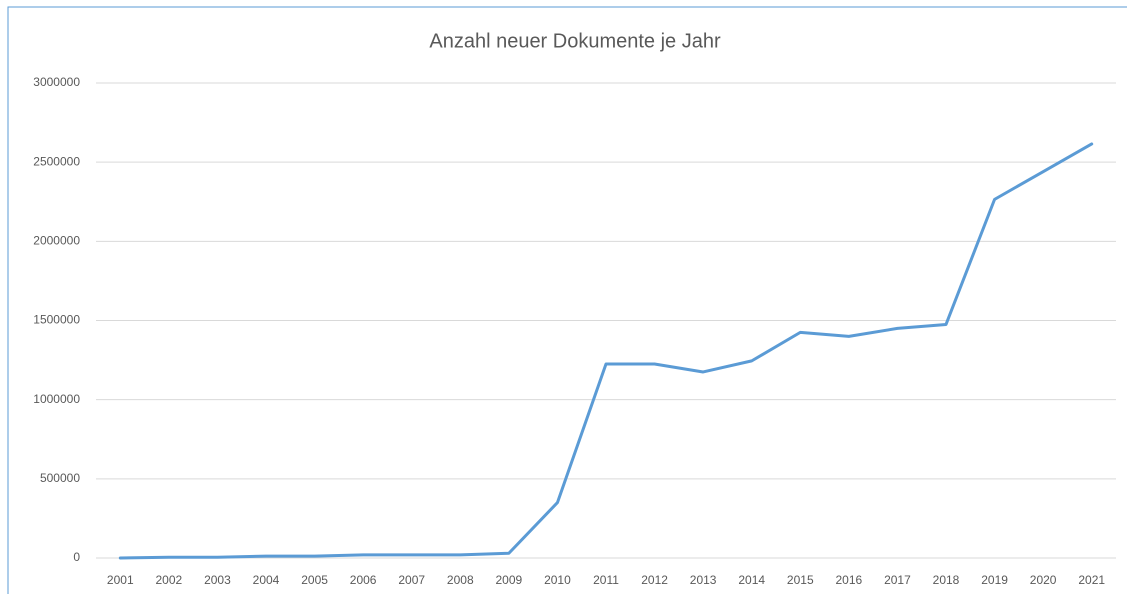 This screenshot has height=594, width=1127. What do you see at coordinates (575, 41) in the screenshot?
I see `chart-title: Anzahl neuer Dokumente je Jahr` at bounding box center [575, 41].